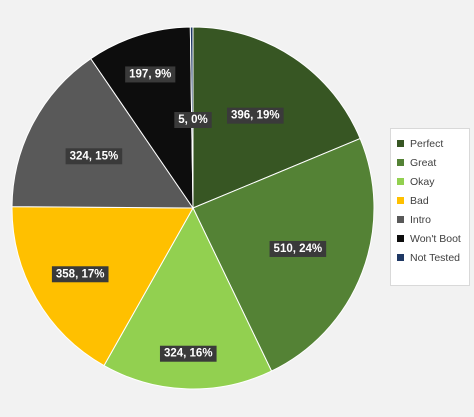  I want to click on data-label: 510, 24%, so click(298, 248).